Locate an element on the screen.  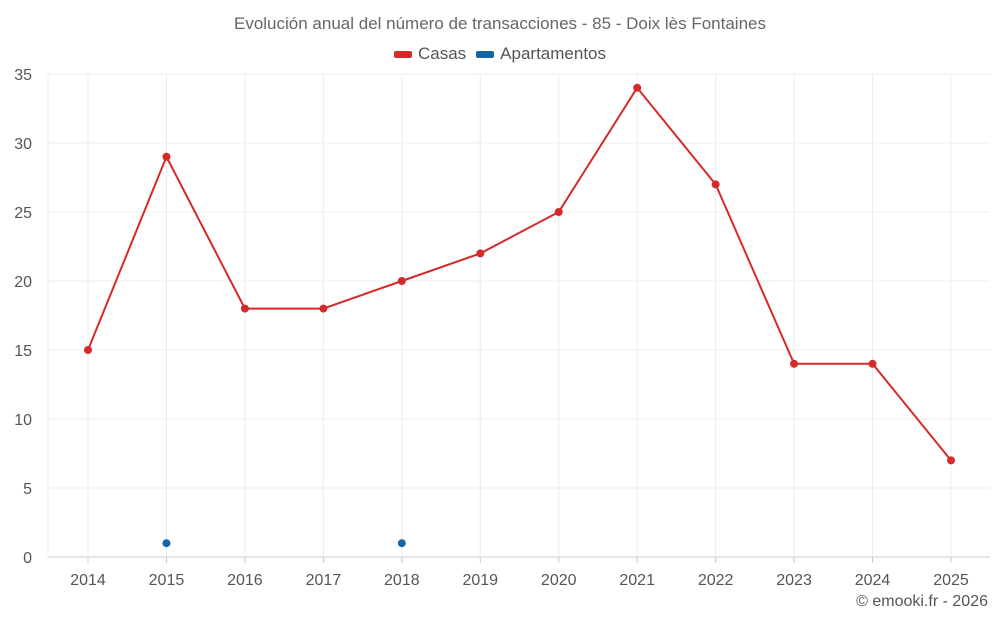
y-tick-label: 25 is located at coordinates (23, 213).